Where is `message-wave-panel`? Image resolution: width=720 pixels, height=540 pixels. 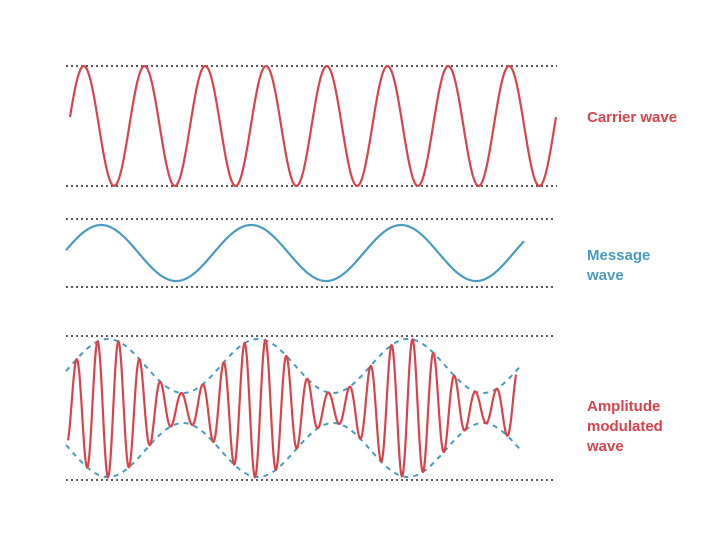
message-wave-panel is located at coordinates (309, 253).